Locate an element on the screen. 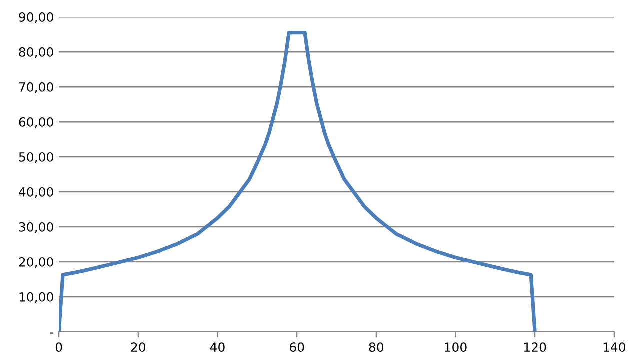 This screenshot has width=642, height=362. y-tick-label: 30,00 is located at coordinates (36, 228).